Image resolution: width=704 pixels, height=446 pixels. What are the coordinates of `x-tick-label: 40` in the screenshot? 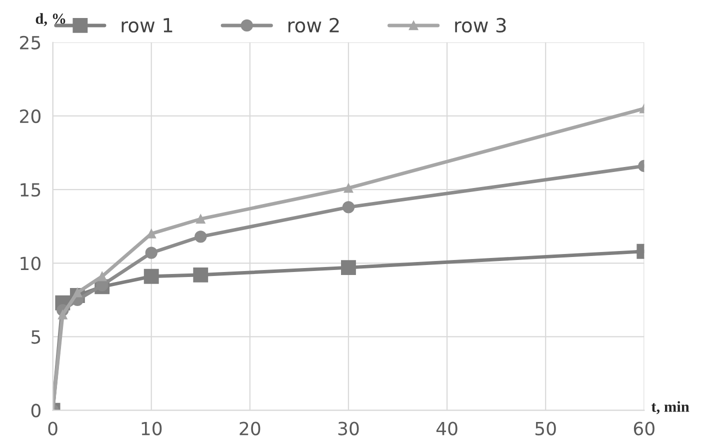 It's located at (447, 429).